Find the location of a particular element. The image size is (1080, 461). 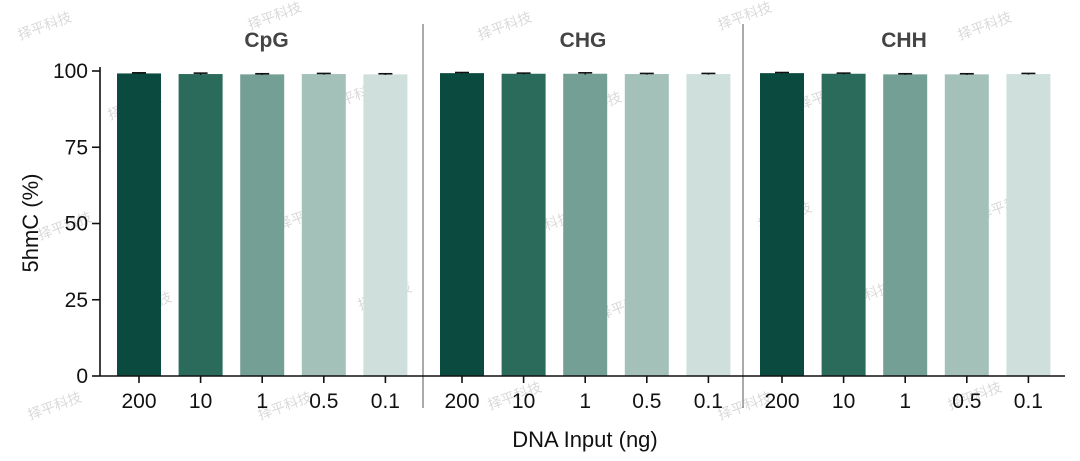

y-tick-label: 25 is located at coordinates (76, 300).